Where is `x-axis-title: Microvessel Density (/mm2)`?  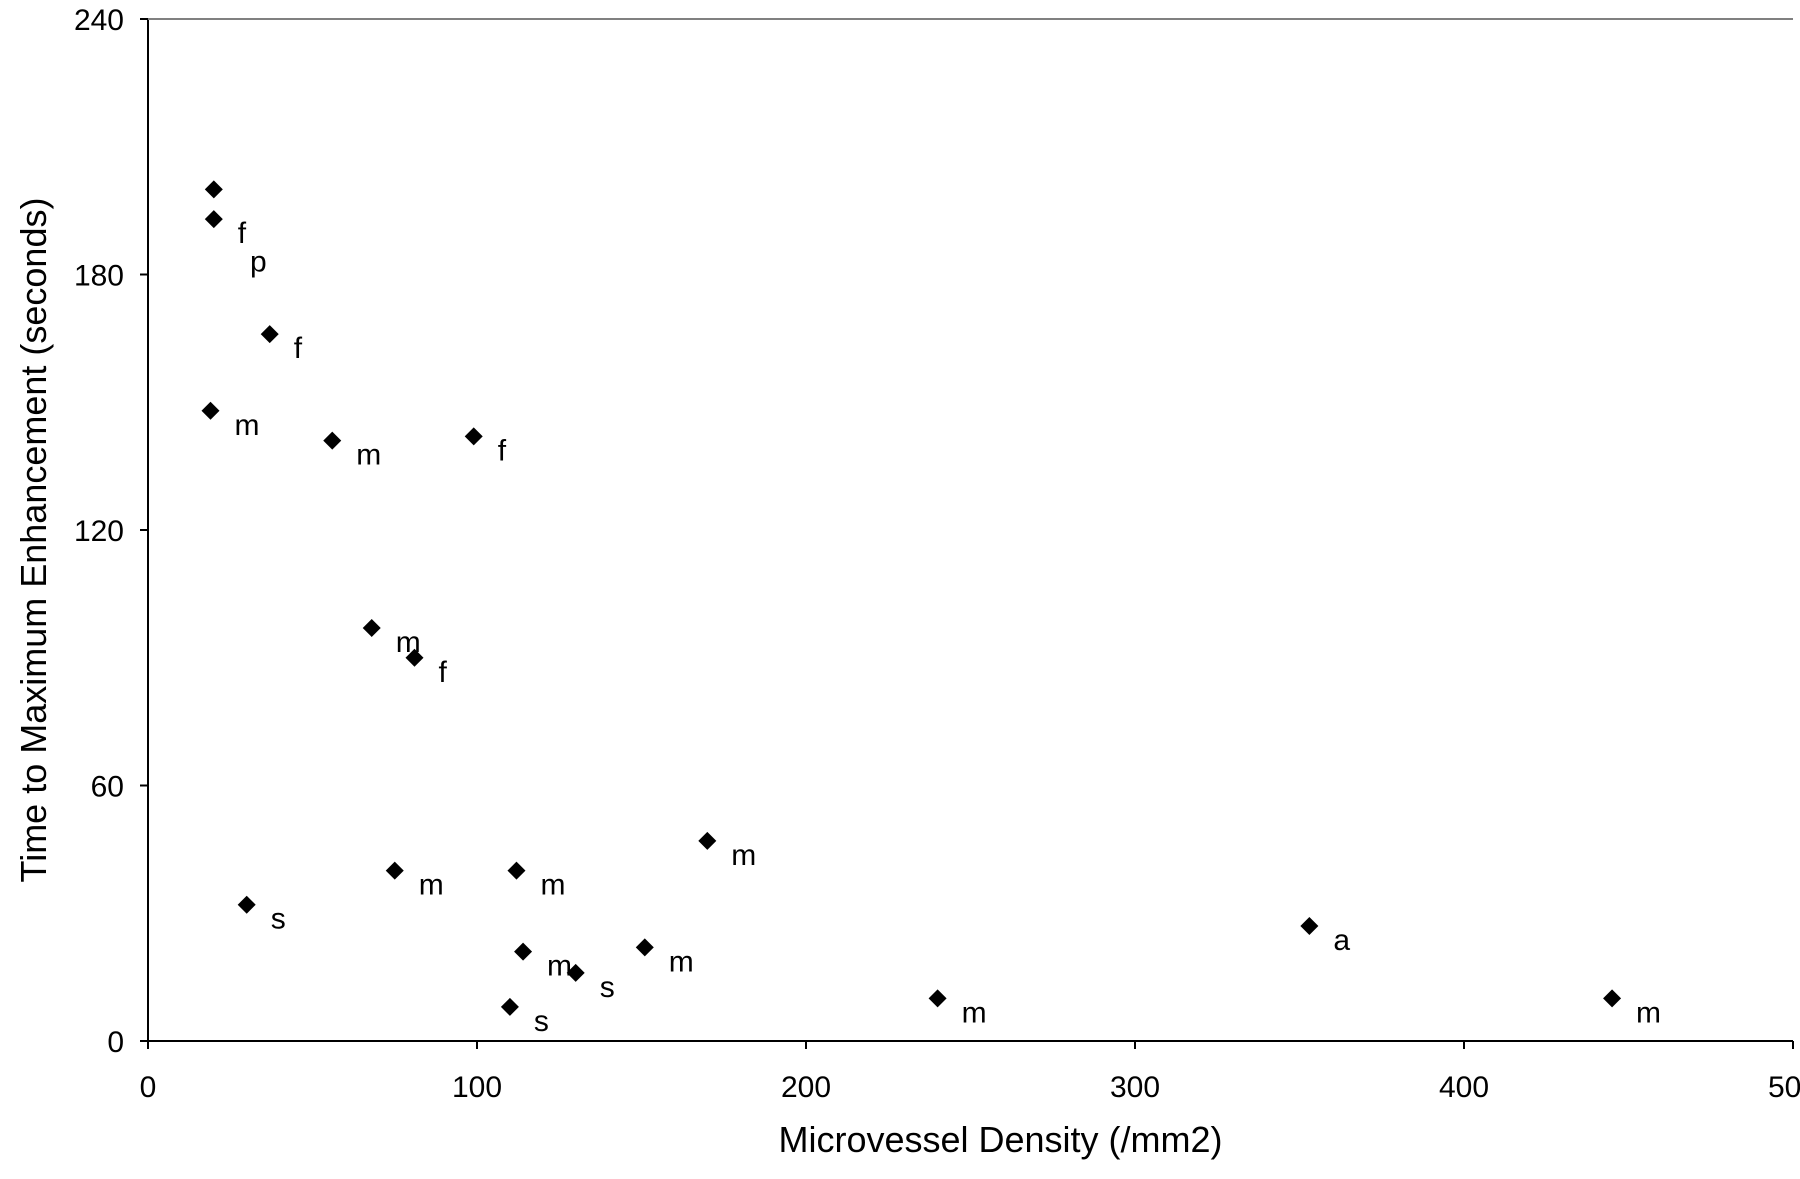
x-axis-title: Microvessel Density (/mm2) is located at coordinates (1000, 1139).